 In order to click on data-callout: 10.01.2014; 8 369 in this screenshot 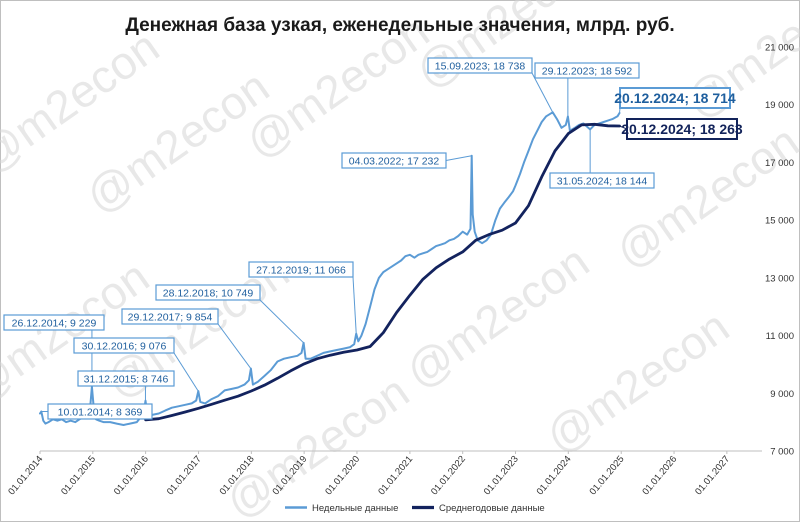, I will do `click(97, 411)`.